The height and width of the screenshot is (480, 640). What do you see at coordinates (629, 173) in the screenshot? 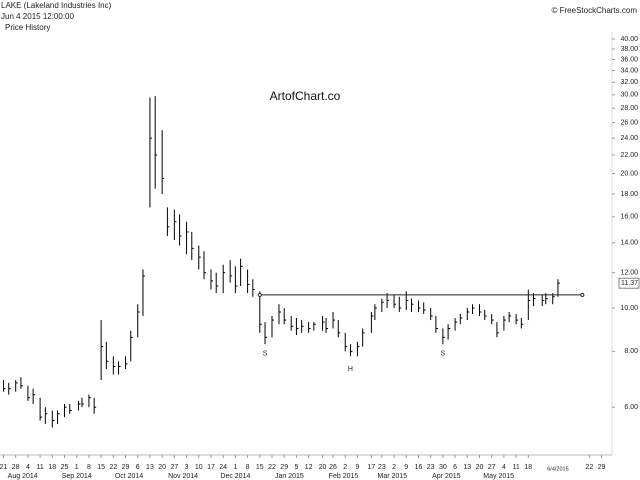
I see `y-tick-label: 20.00` at bounding box center [629, 173].